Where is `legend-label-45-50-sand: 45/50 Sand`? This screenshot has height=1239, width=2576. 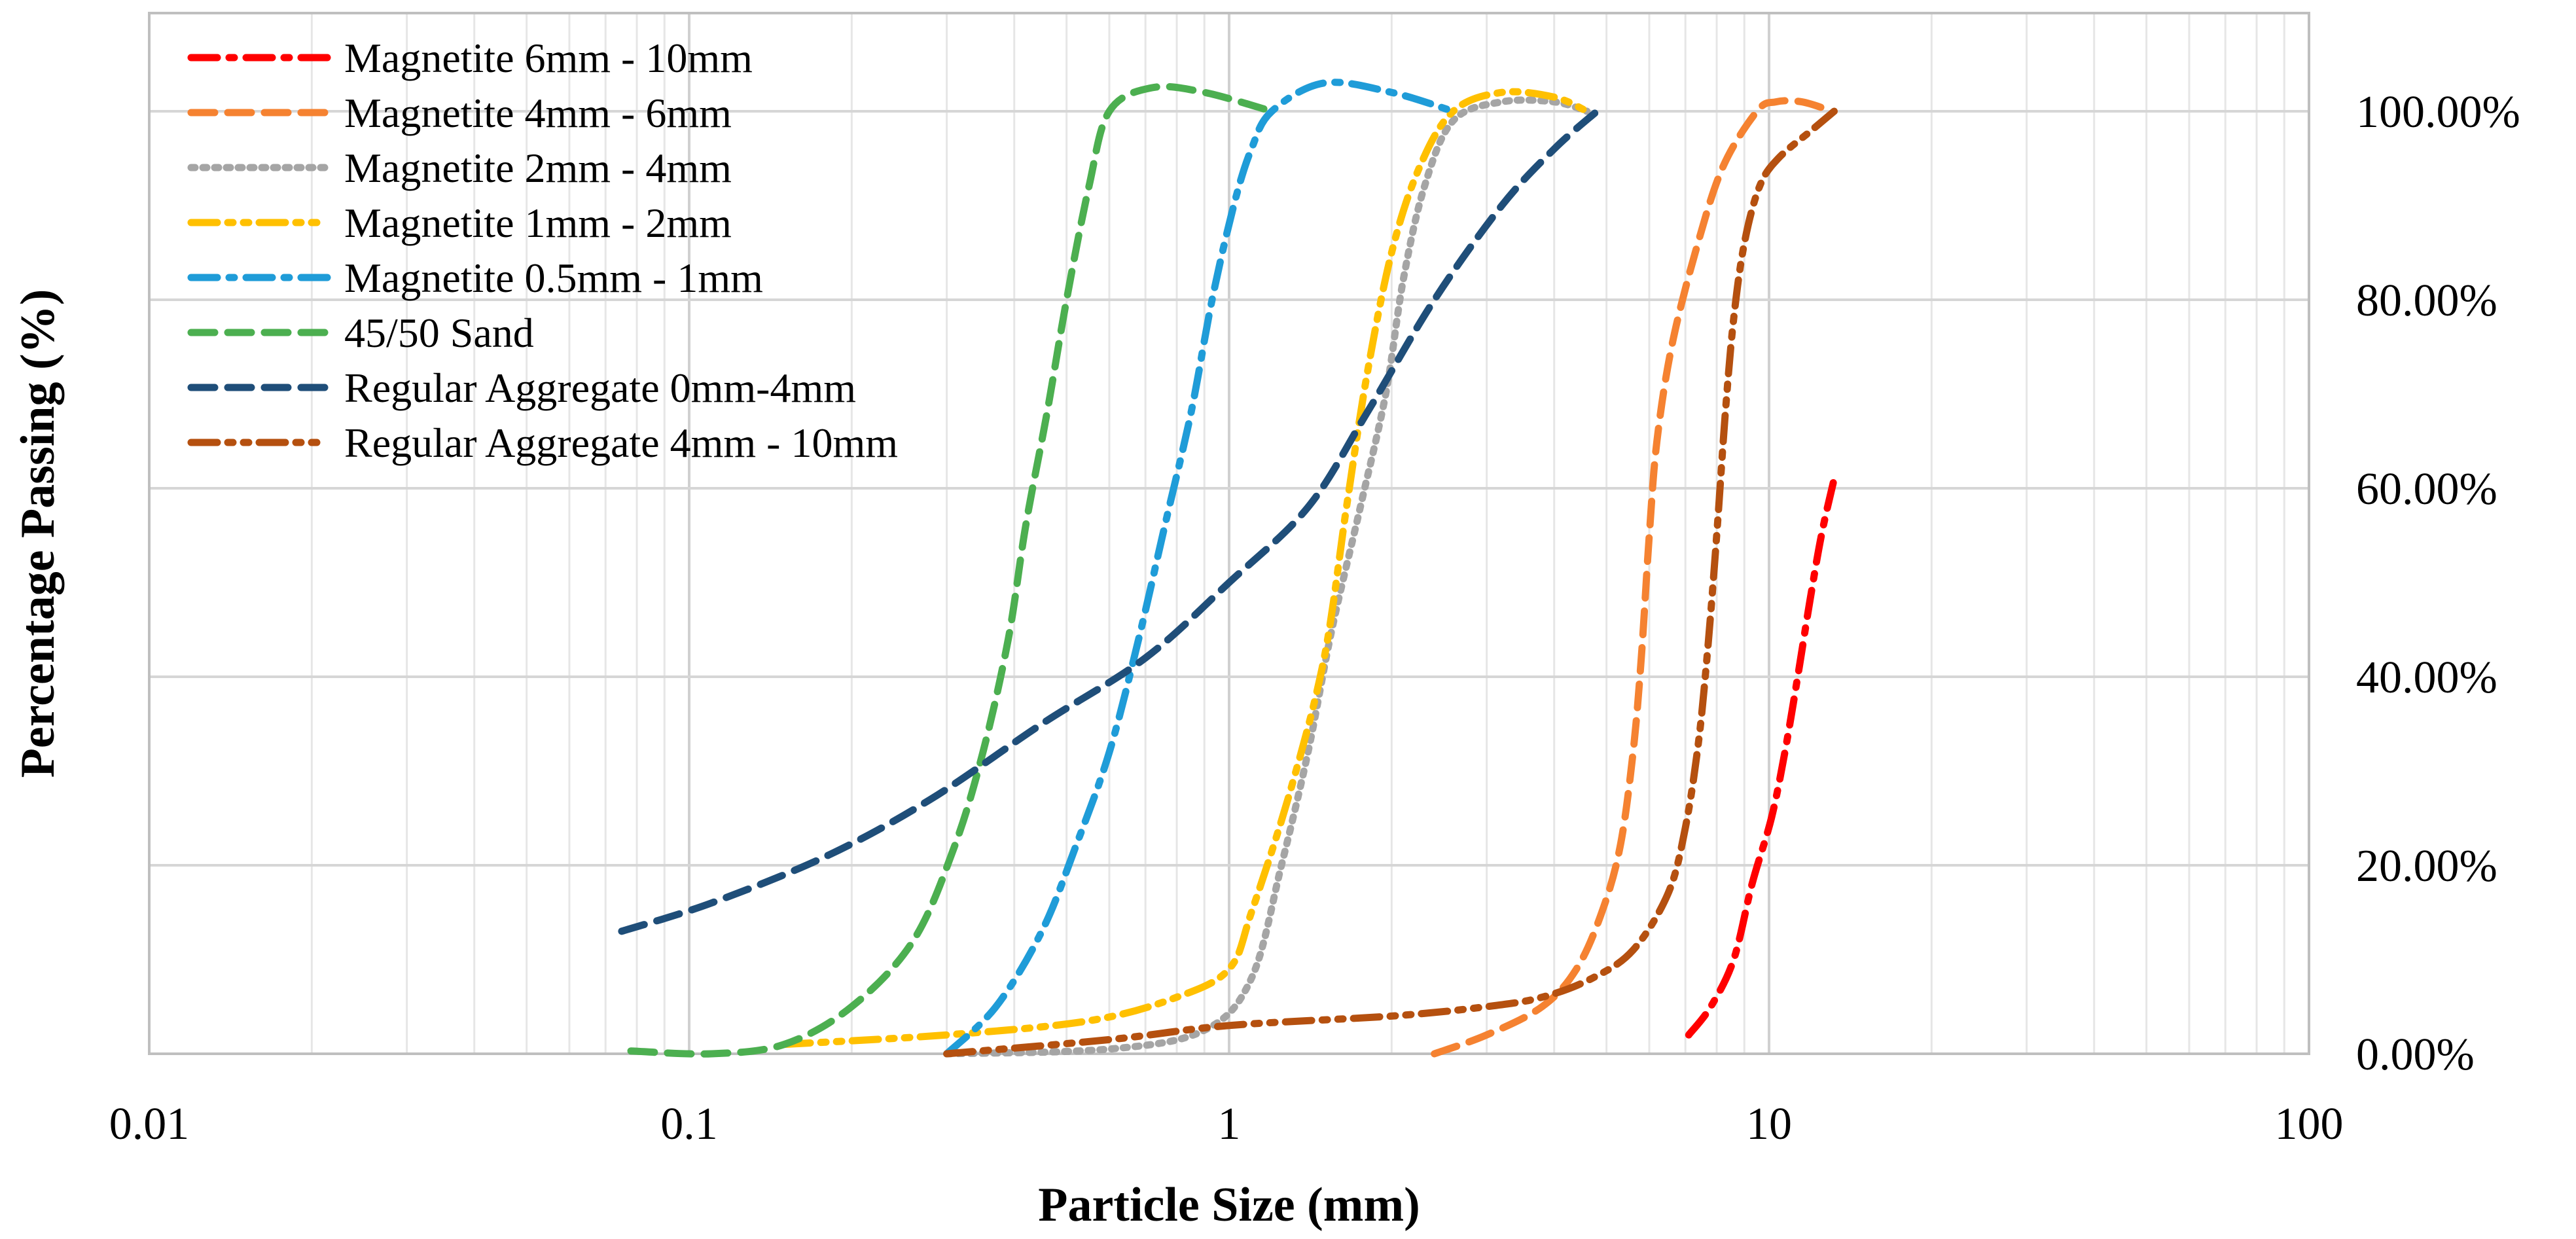 legend-label-45-50-sand: 45/50 Sand is located at coordinates (439, 333).